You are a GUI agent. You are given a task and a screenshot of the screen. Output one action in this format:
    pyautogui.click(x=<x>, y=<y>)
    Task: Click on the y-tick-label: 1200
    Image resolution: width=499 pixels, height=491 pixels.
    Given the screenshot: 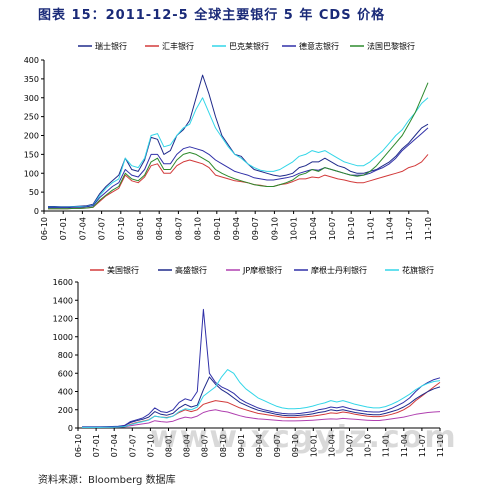 What is the action you would take?
    pyautogui.click(x=63, y=319)
    